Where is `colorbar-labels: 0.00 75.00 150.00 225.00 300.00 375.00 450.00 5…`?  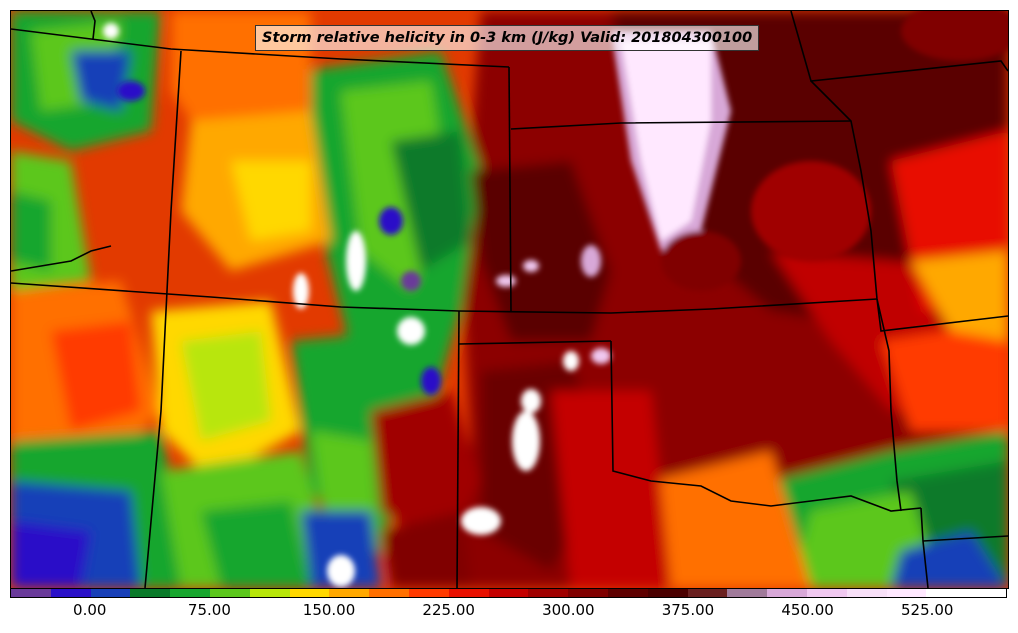 colorbar-labels: 0.00 75.00 150.00 225.00 300.00 375.00 450.00 5… is located at coordinates (509, 613).